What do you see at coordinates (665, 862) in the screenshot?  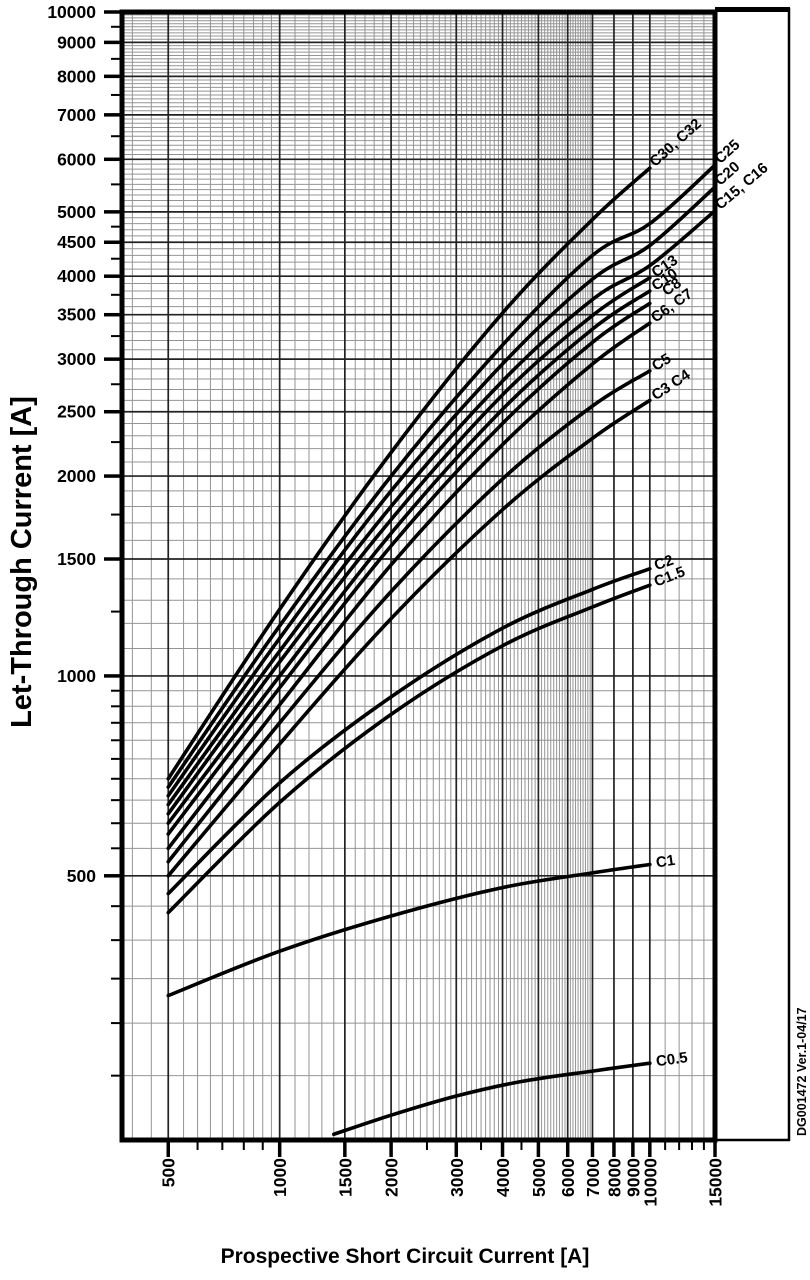 I see `curve-label-c1: C1` at bounding box center [665, 862].